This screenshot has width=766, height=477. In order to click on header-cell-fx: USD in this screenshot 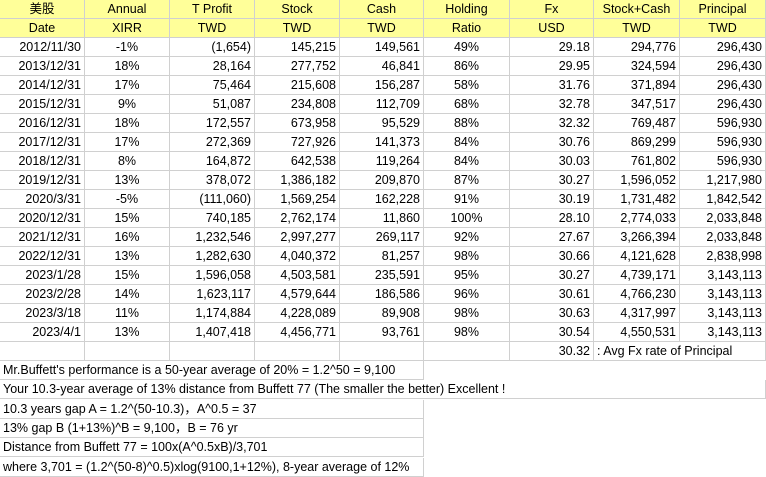, I will do `click(552, 28)`.